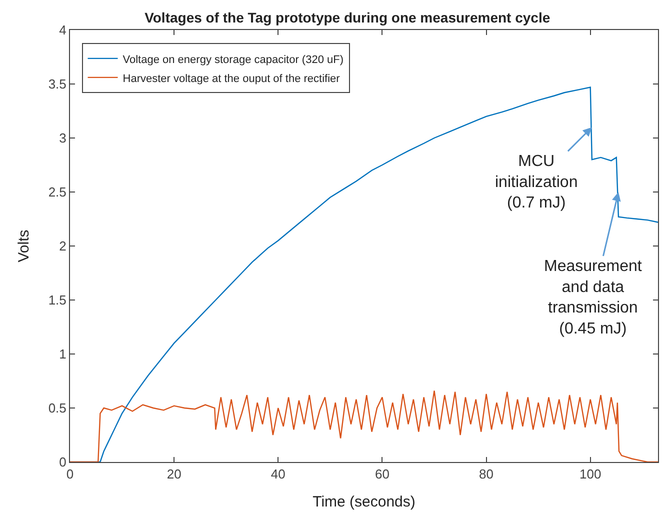  What do you see at coordinates (62, 246) in the screenshot?
I see `y-tick-label: 2` at bounding box center [62, 246].